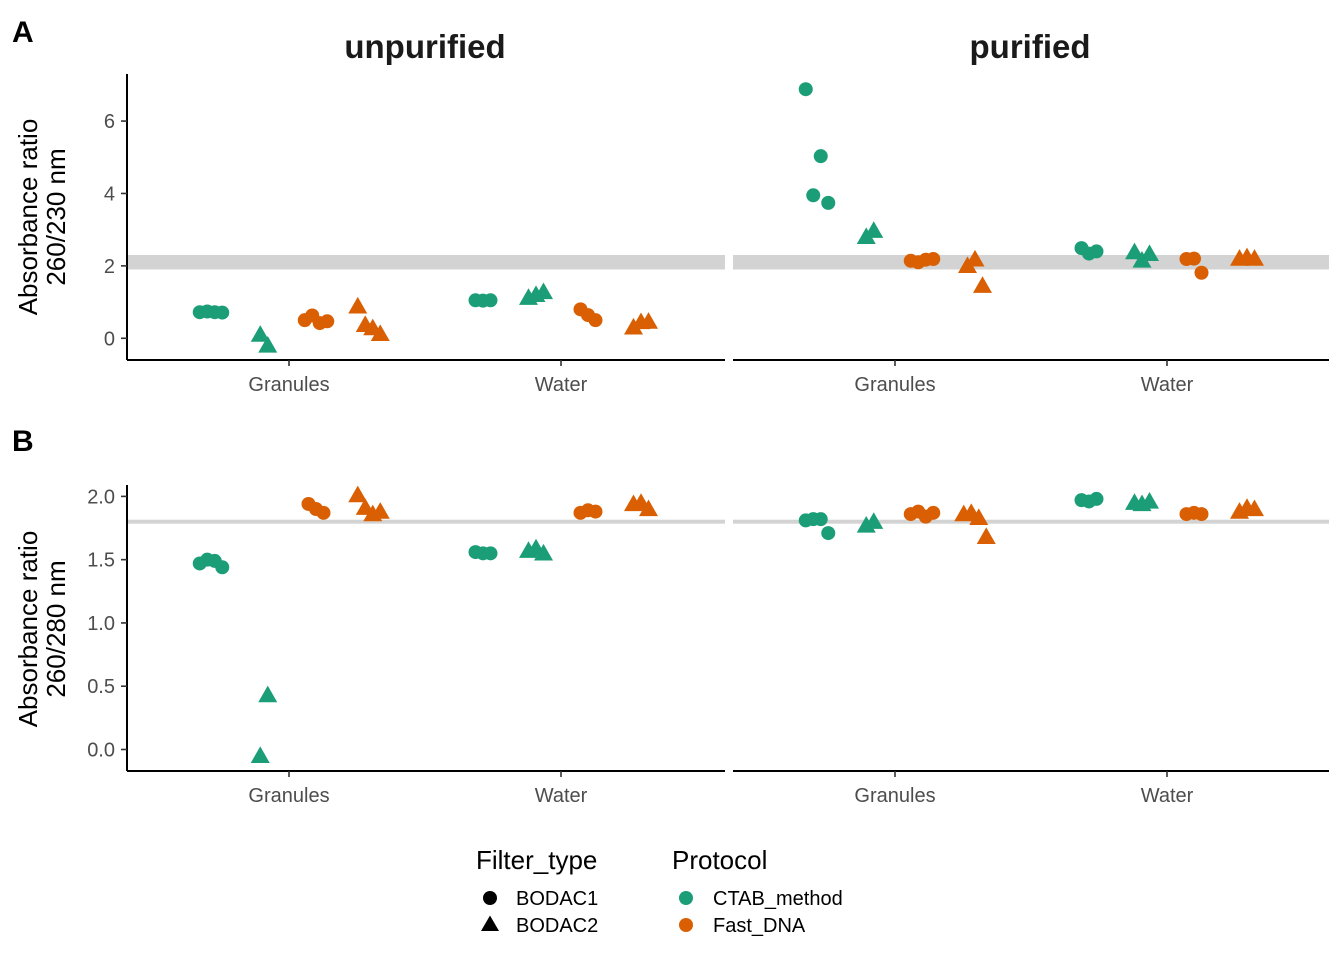  I want to click on x-tick-label-panel-b-purified-water: Water, so click(1167, 796).